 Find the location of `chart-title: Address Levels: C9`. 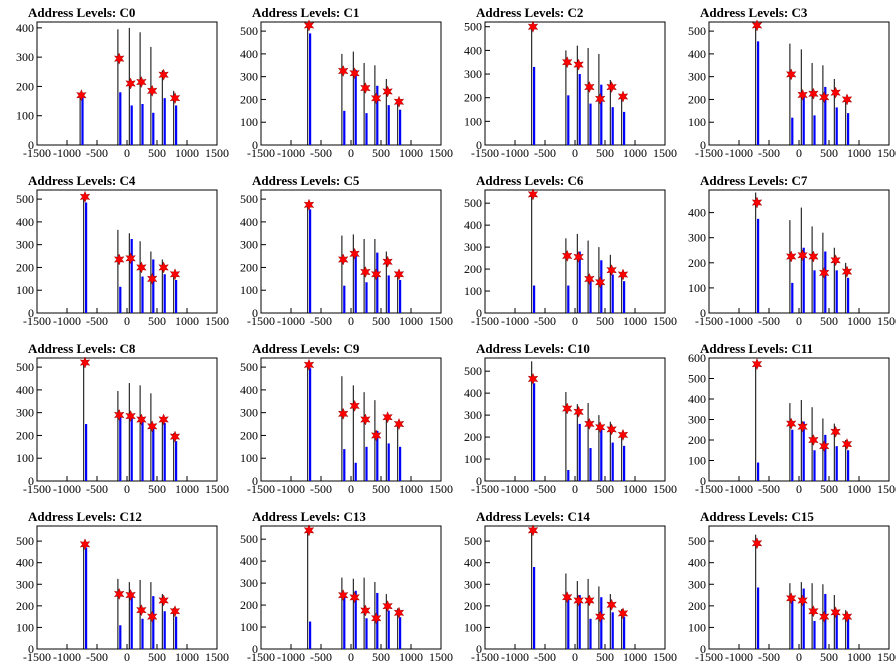

chart-title: Address Levels: C9 is located at coordinates (306, 348).